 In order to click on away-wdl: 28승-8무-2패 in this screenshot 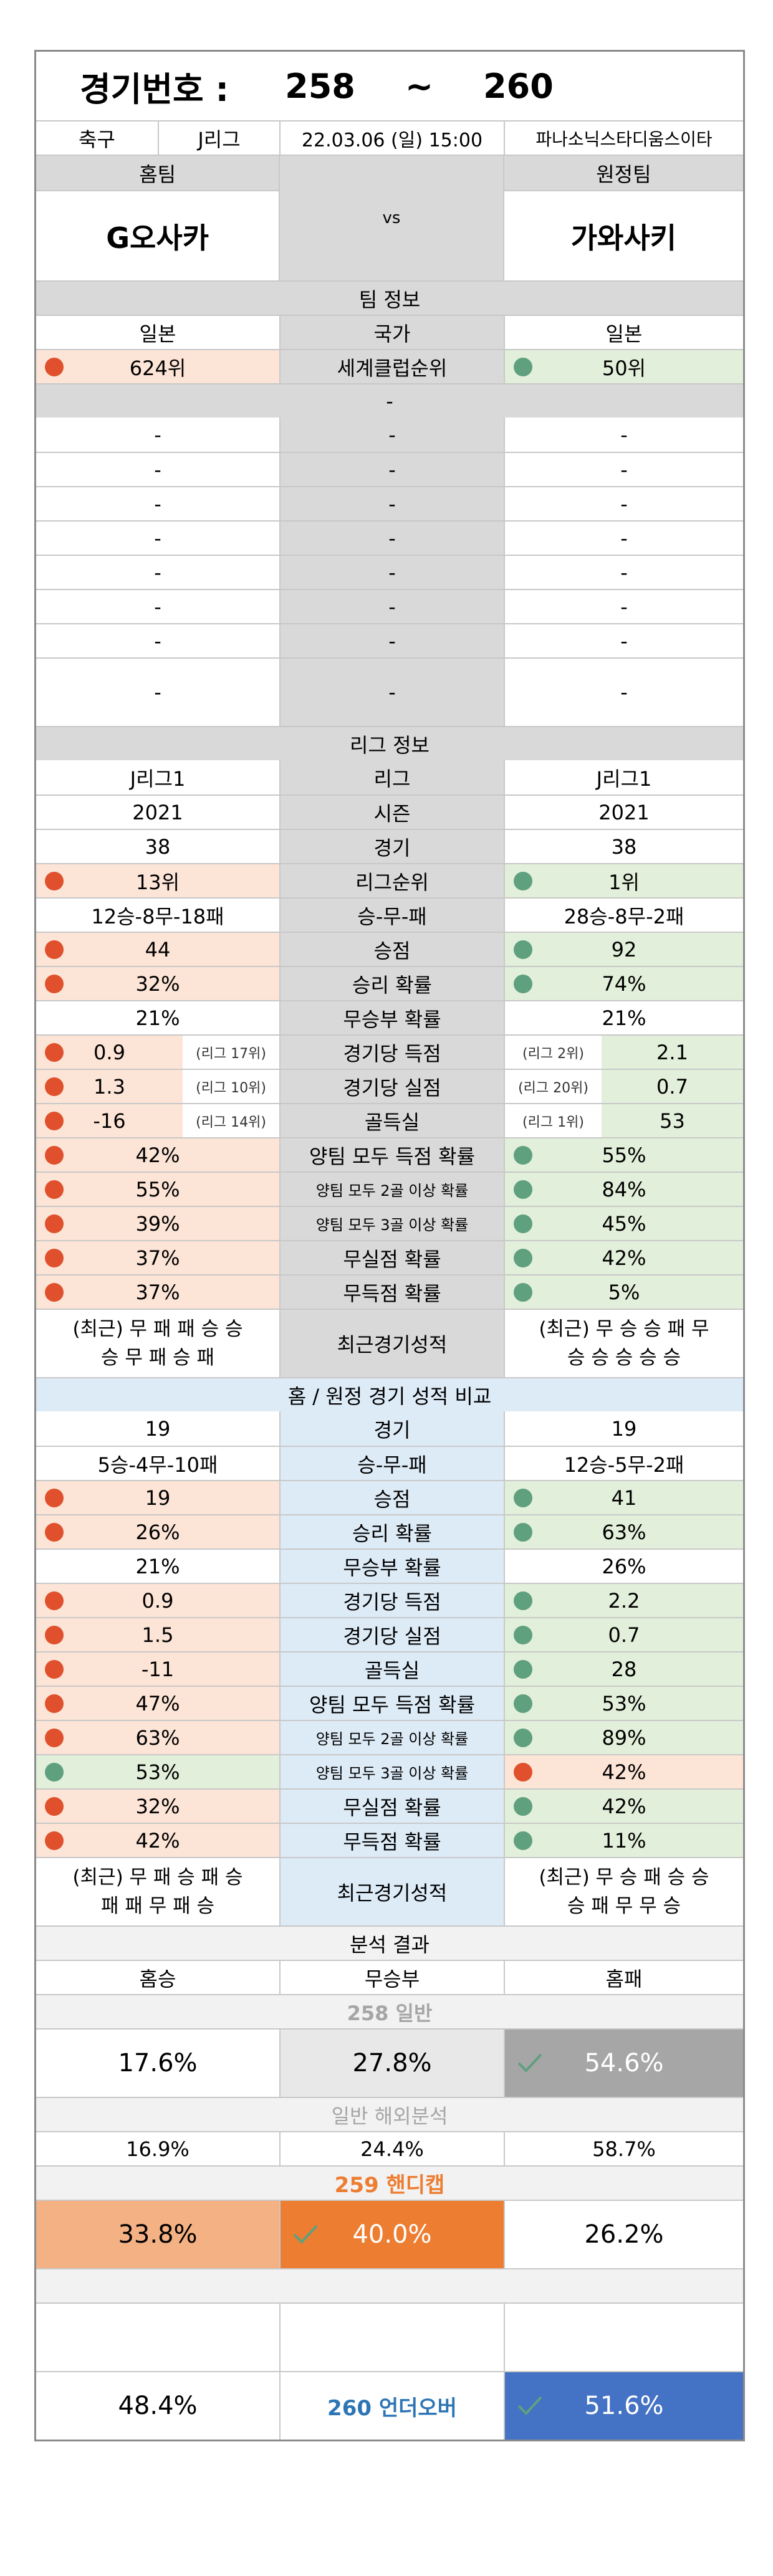, I will do `click(624, 915)`.